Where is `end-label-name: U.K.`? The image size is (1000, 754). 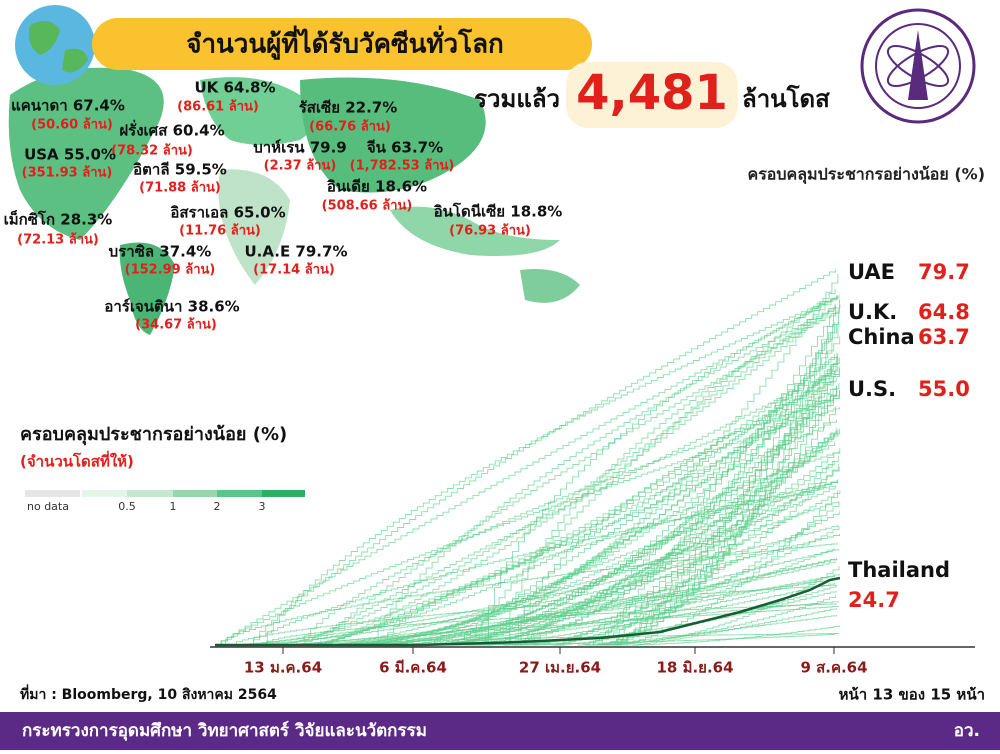
end-label-name: U.K. is located at coordinates (872, 312).